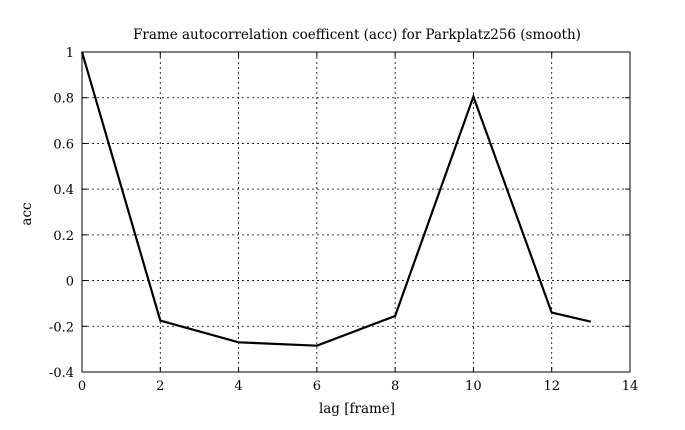  Describe the element at coordinates (63, 144) in the screenshot. I see `y-tick-label: 0.6` at that location.